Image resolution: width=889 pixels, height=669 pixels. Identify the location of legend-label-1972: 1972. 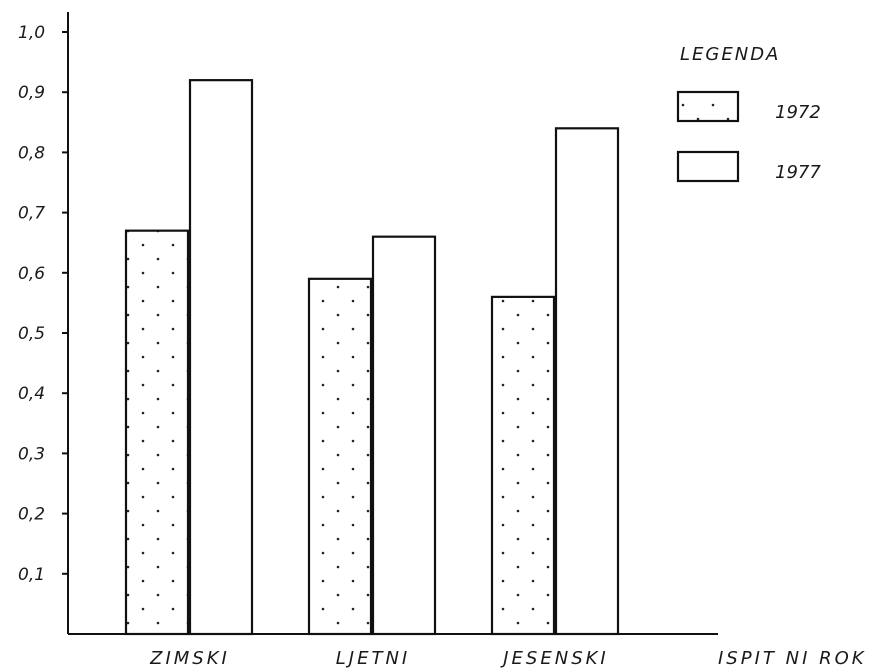
(798, 112).